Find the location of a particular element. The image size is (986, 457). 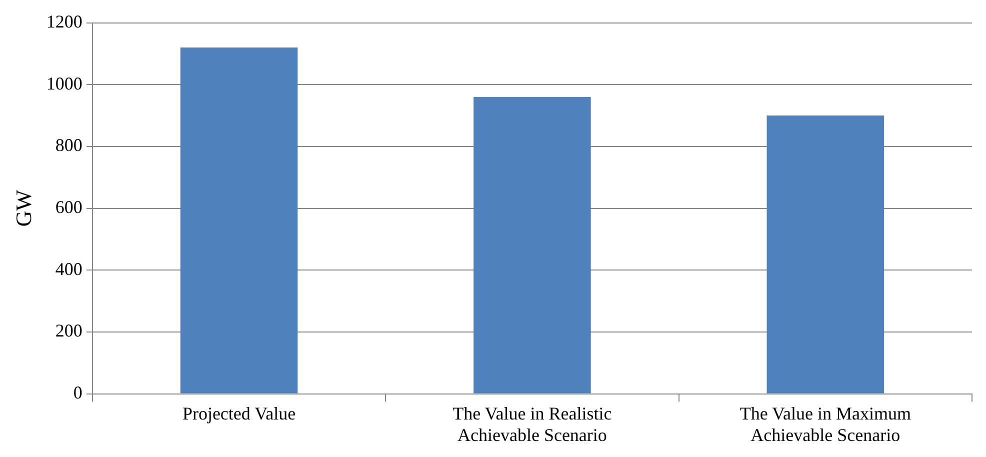

x-tick-label: The Value in Realistic Achievable Scenario is located at coordinates (532, 424).